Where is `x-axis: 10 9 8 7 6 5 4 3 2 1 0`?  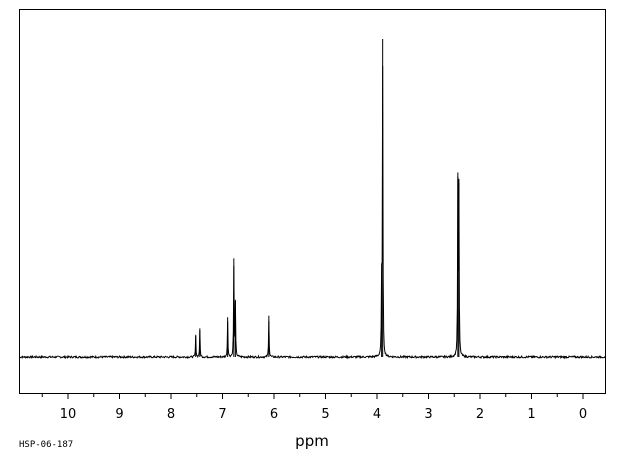
x-axis: 10 9 8 7 6 5 4 3 2 1 0 is located at coordinates (314, 407).